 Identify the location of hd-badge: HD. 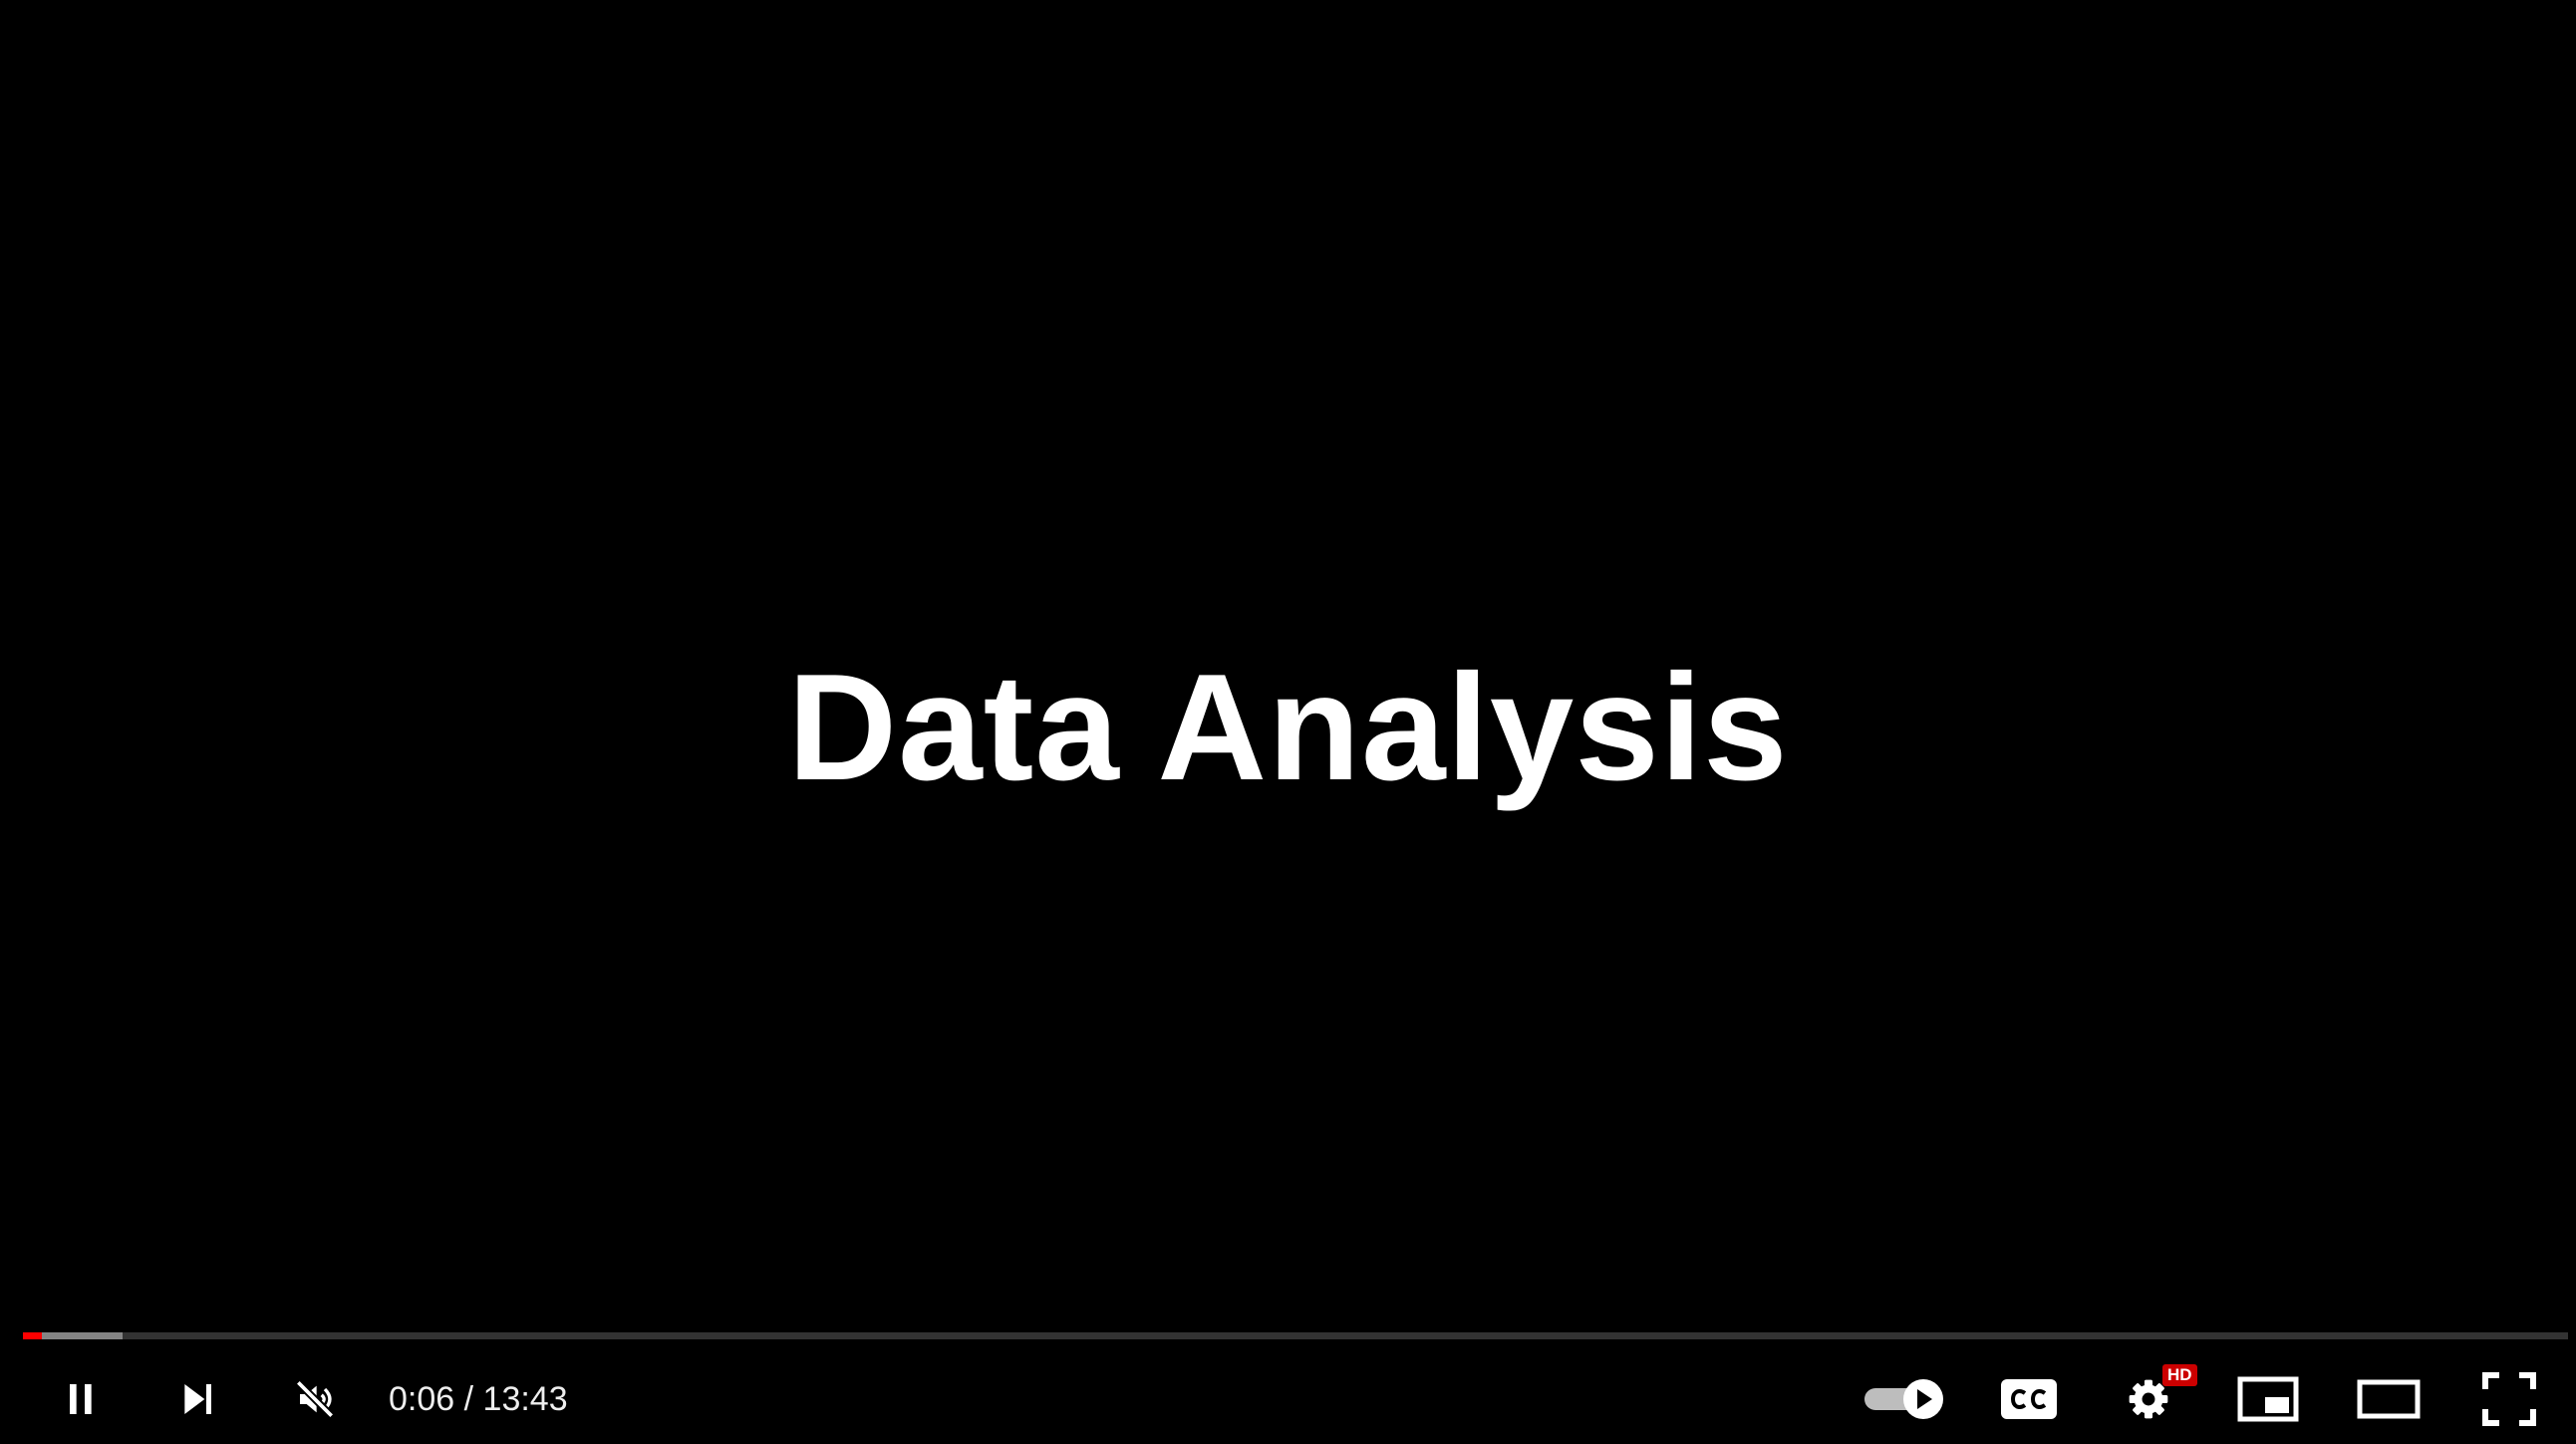
(2179, 1375).